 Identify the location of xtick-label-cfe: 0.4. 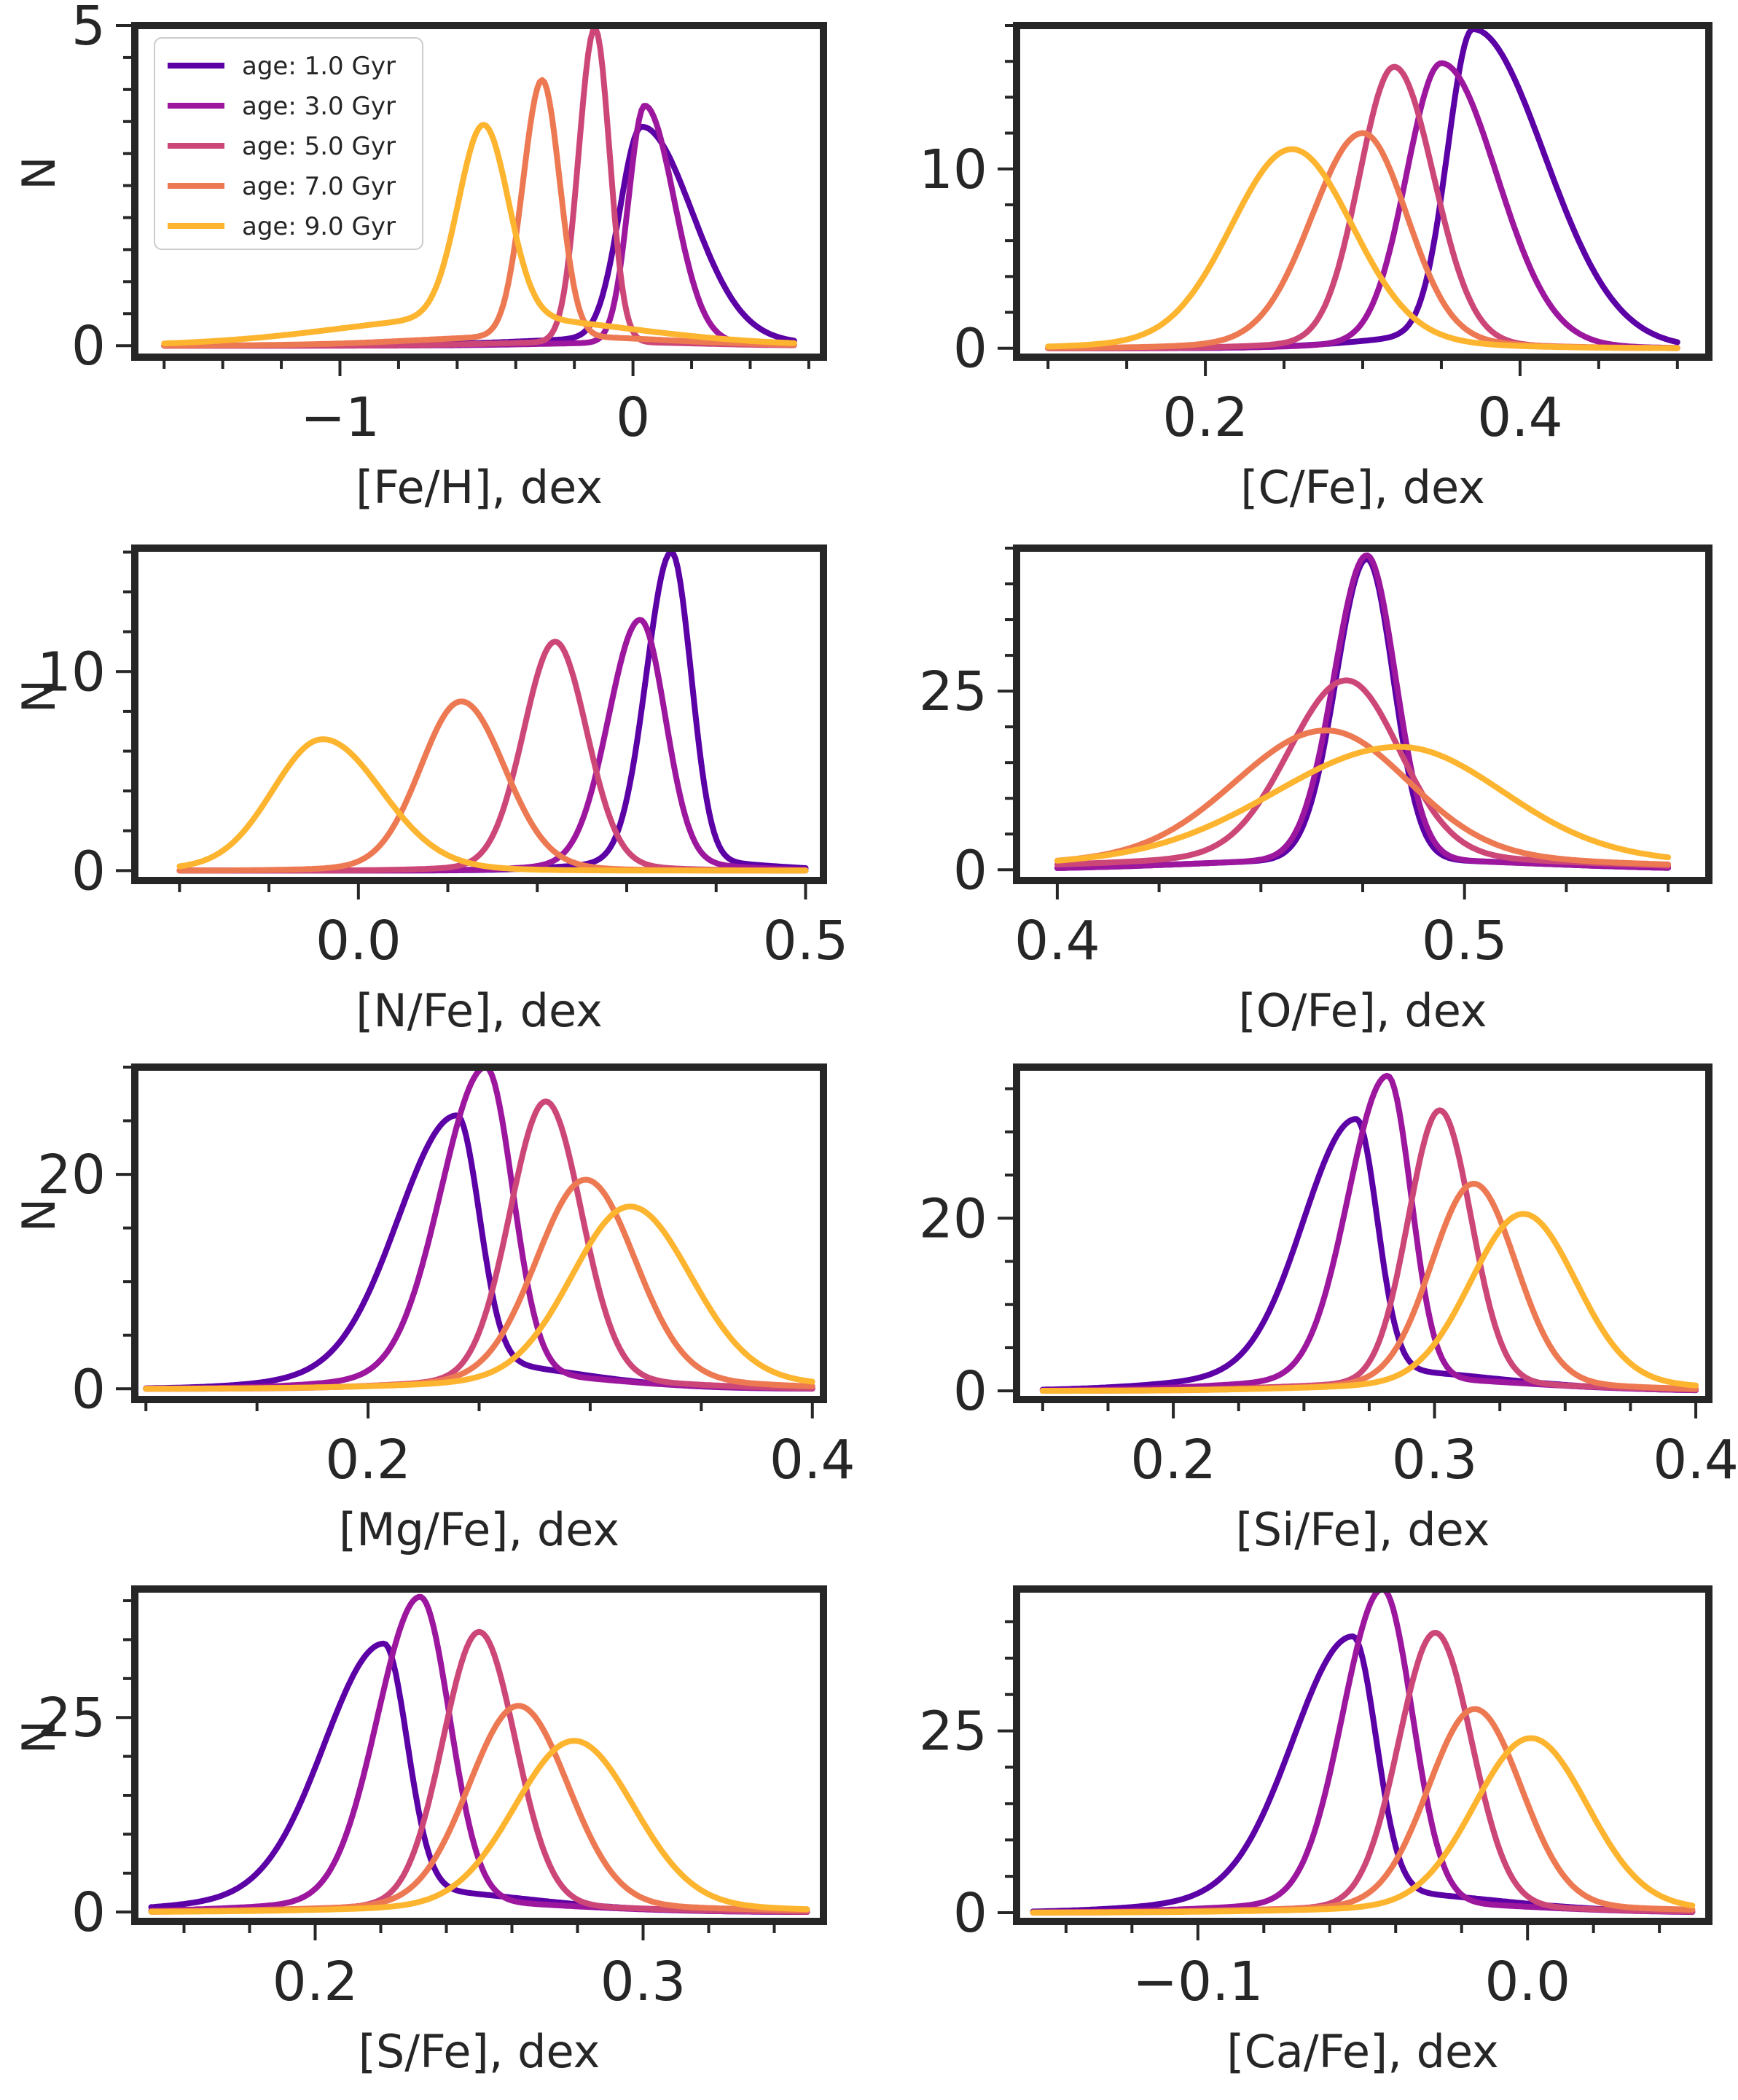
(1520, 417).